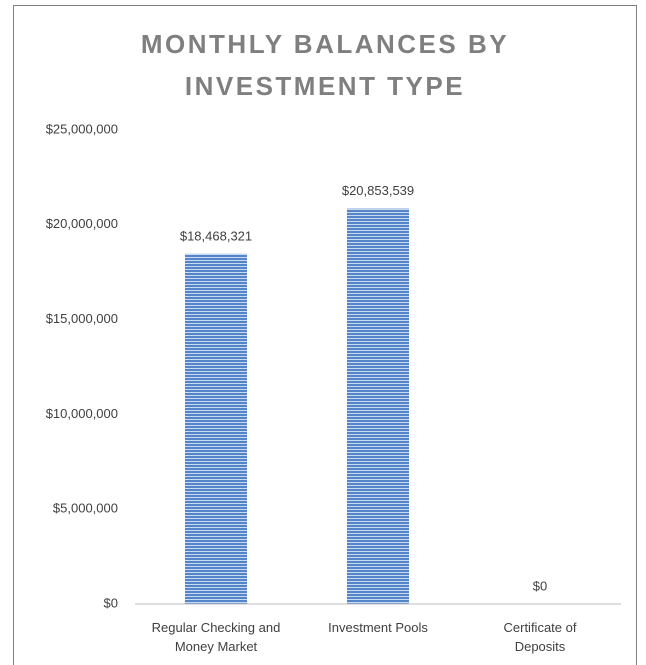  Describe the element at coordinates (540, 637) in the screenshot. I see `x-tick-label: Certificate of Deposits` at that location.